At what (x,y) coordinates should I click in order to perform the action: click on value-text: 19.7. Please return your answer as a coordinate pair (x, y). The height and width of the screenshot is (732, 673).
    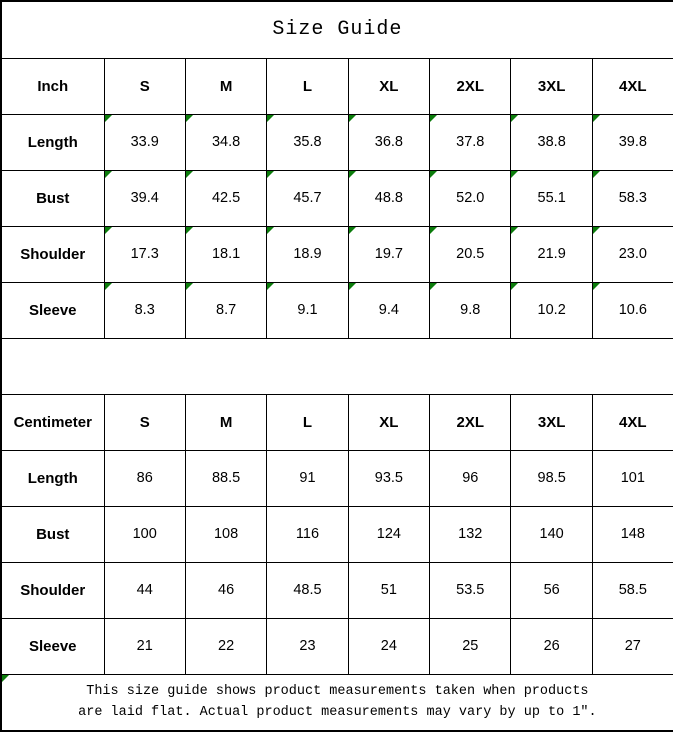
    Looking at the image, I should click on (388, 254).